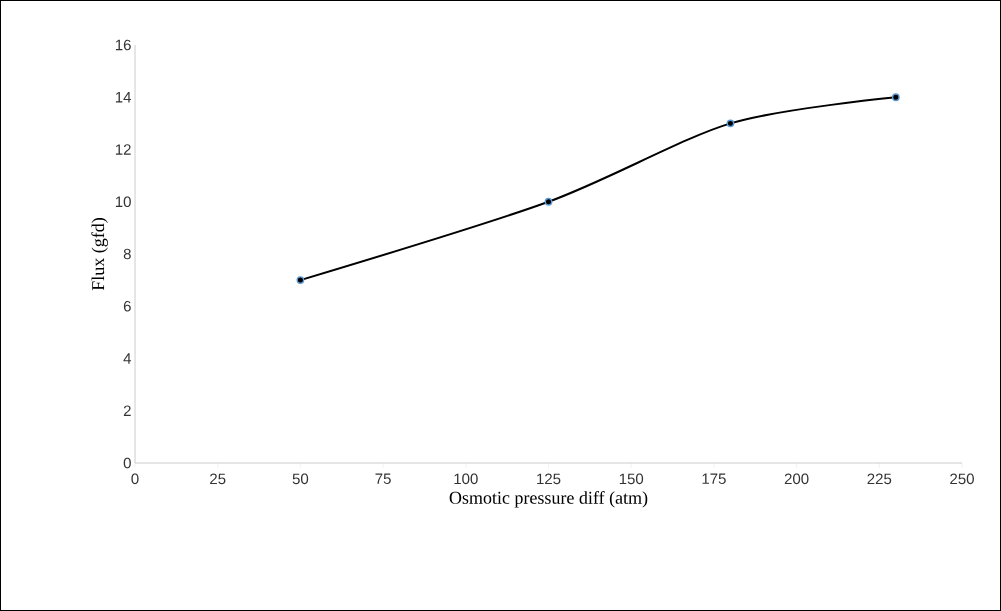 Image resolution: width=1001 pixels, height=611 pixels. Describe the element at coordinates (466, 479) in the screenshot. I see `x-tick-label: 100` at that location.